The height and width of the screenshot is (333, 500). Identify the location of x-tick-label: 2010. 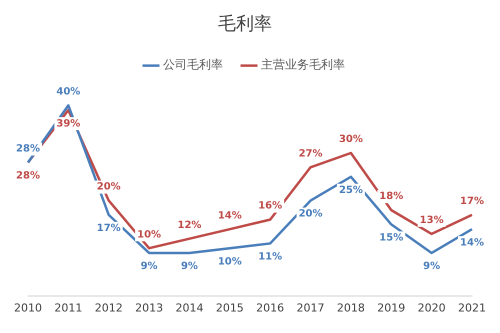
(28, 307).